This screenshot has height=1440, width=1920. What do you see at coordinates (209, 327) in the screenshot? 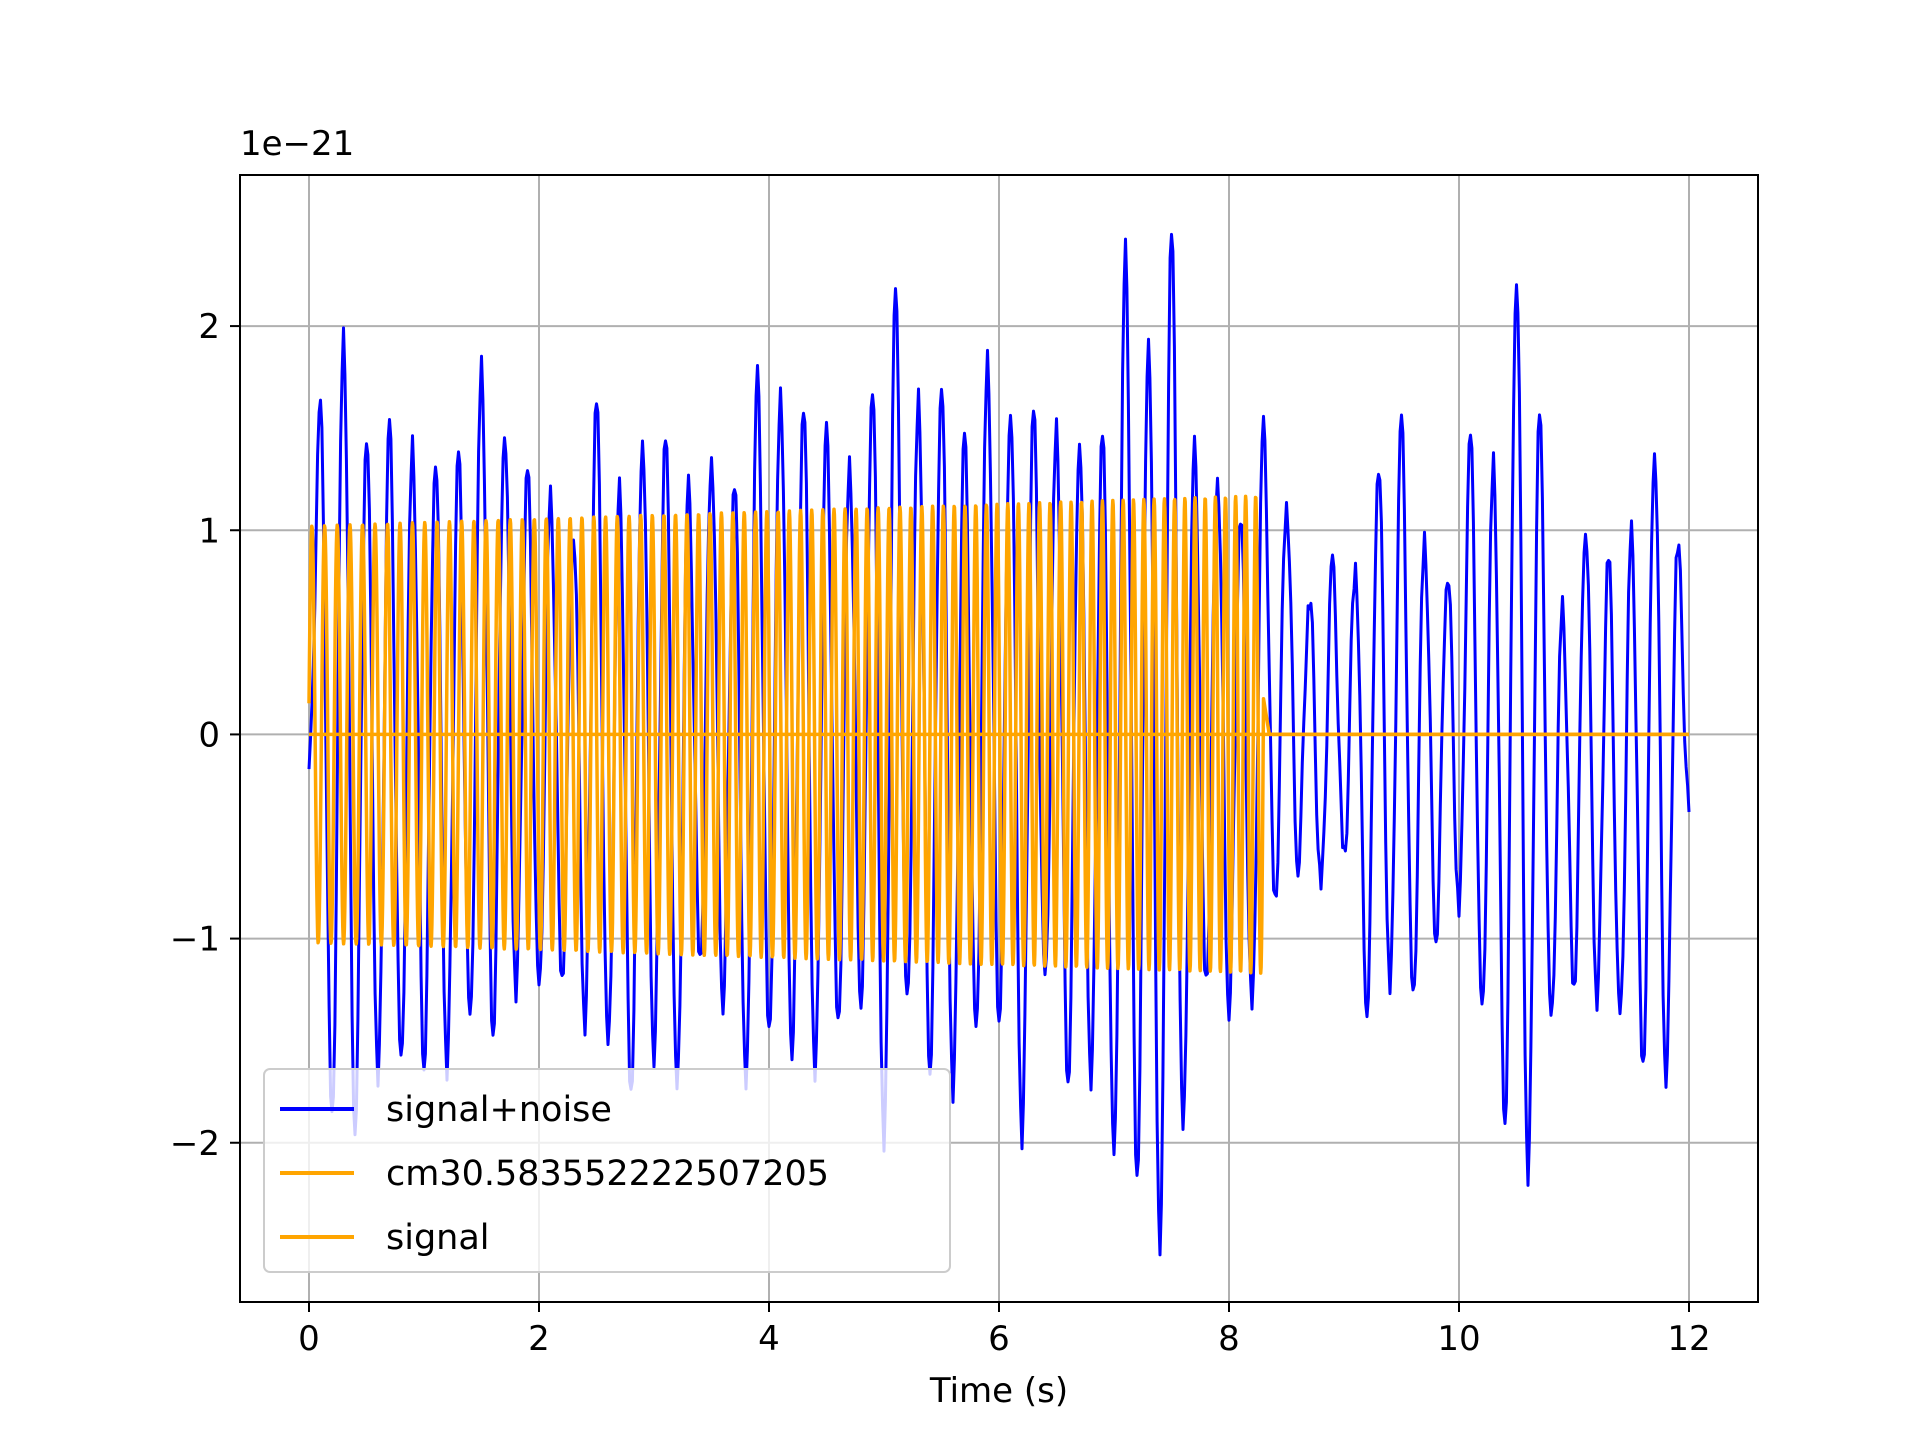
I see `y-tick-label: 2` at bounding box center [209, 327].